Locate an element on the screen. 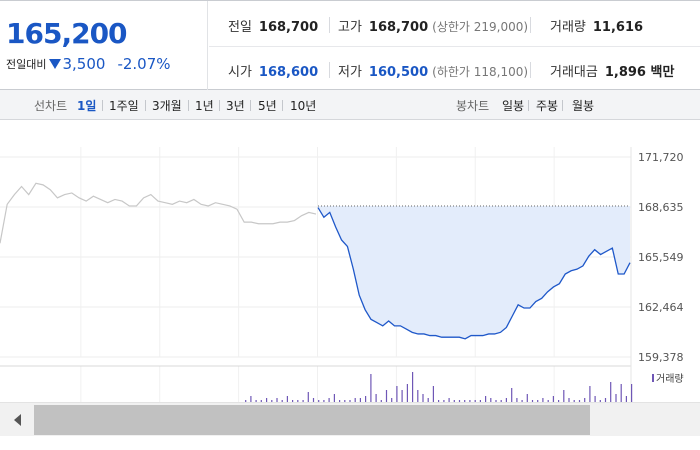  stat-upper-limit: (상한가 219,000) is located at coordinates (480, 27).